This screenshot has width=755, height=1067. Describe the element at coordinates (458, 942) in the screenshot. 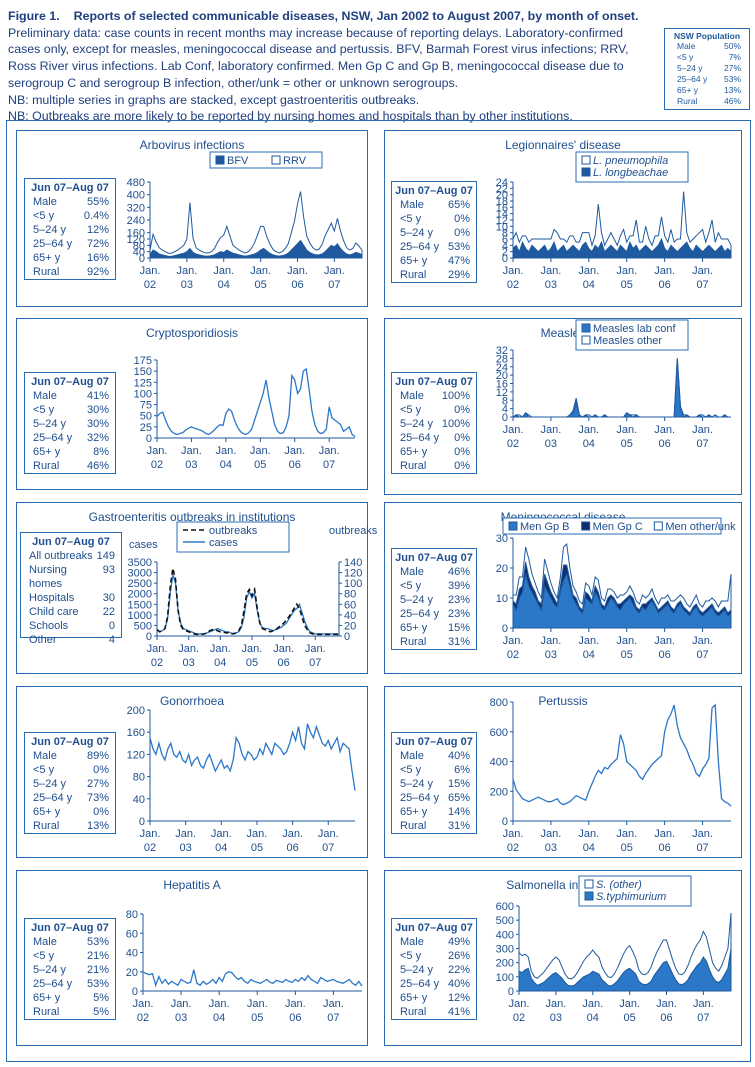

I see `stats-row-value: 49%` at that location.